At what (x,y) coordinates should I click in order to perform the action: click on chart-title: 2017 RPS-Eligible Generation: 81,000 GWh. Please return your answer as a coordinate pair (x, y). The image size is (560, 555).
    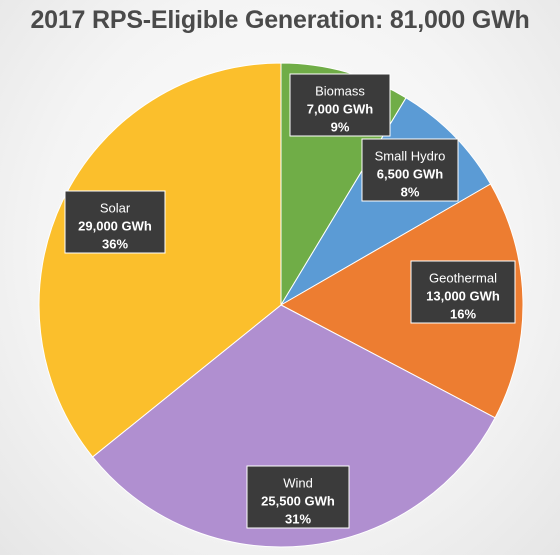
    Looking at the image, I should click on (280, 20).